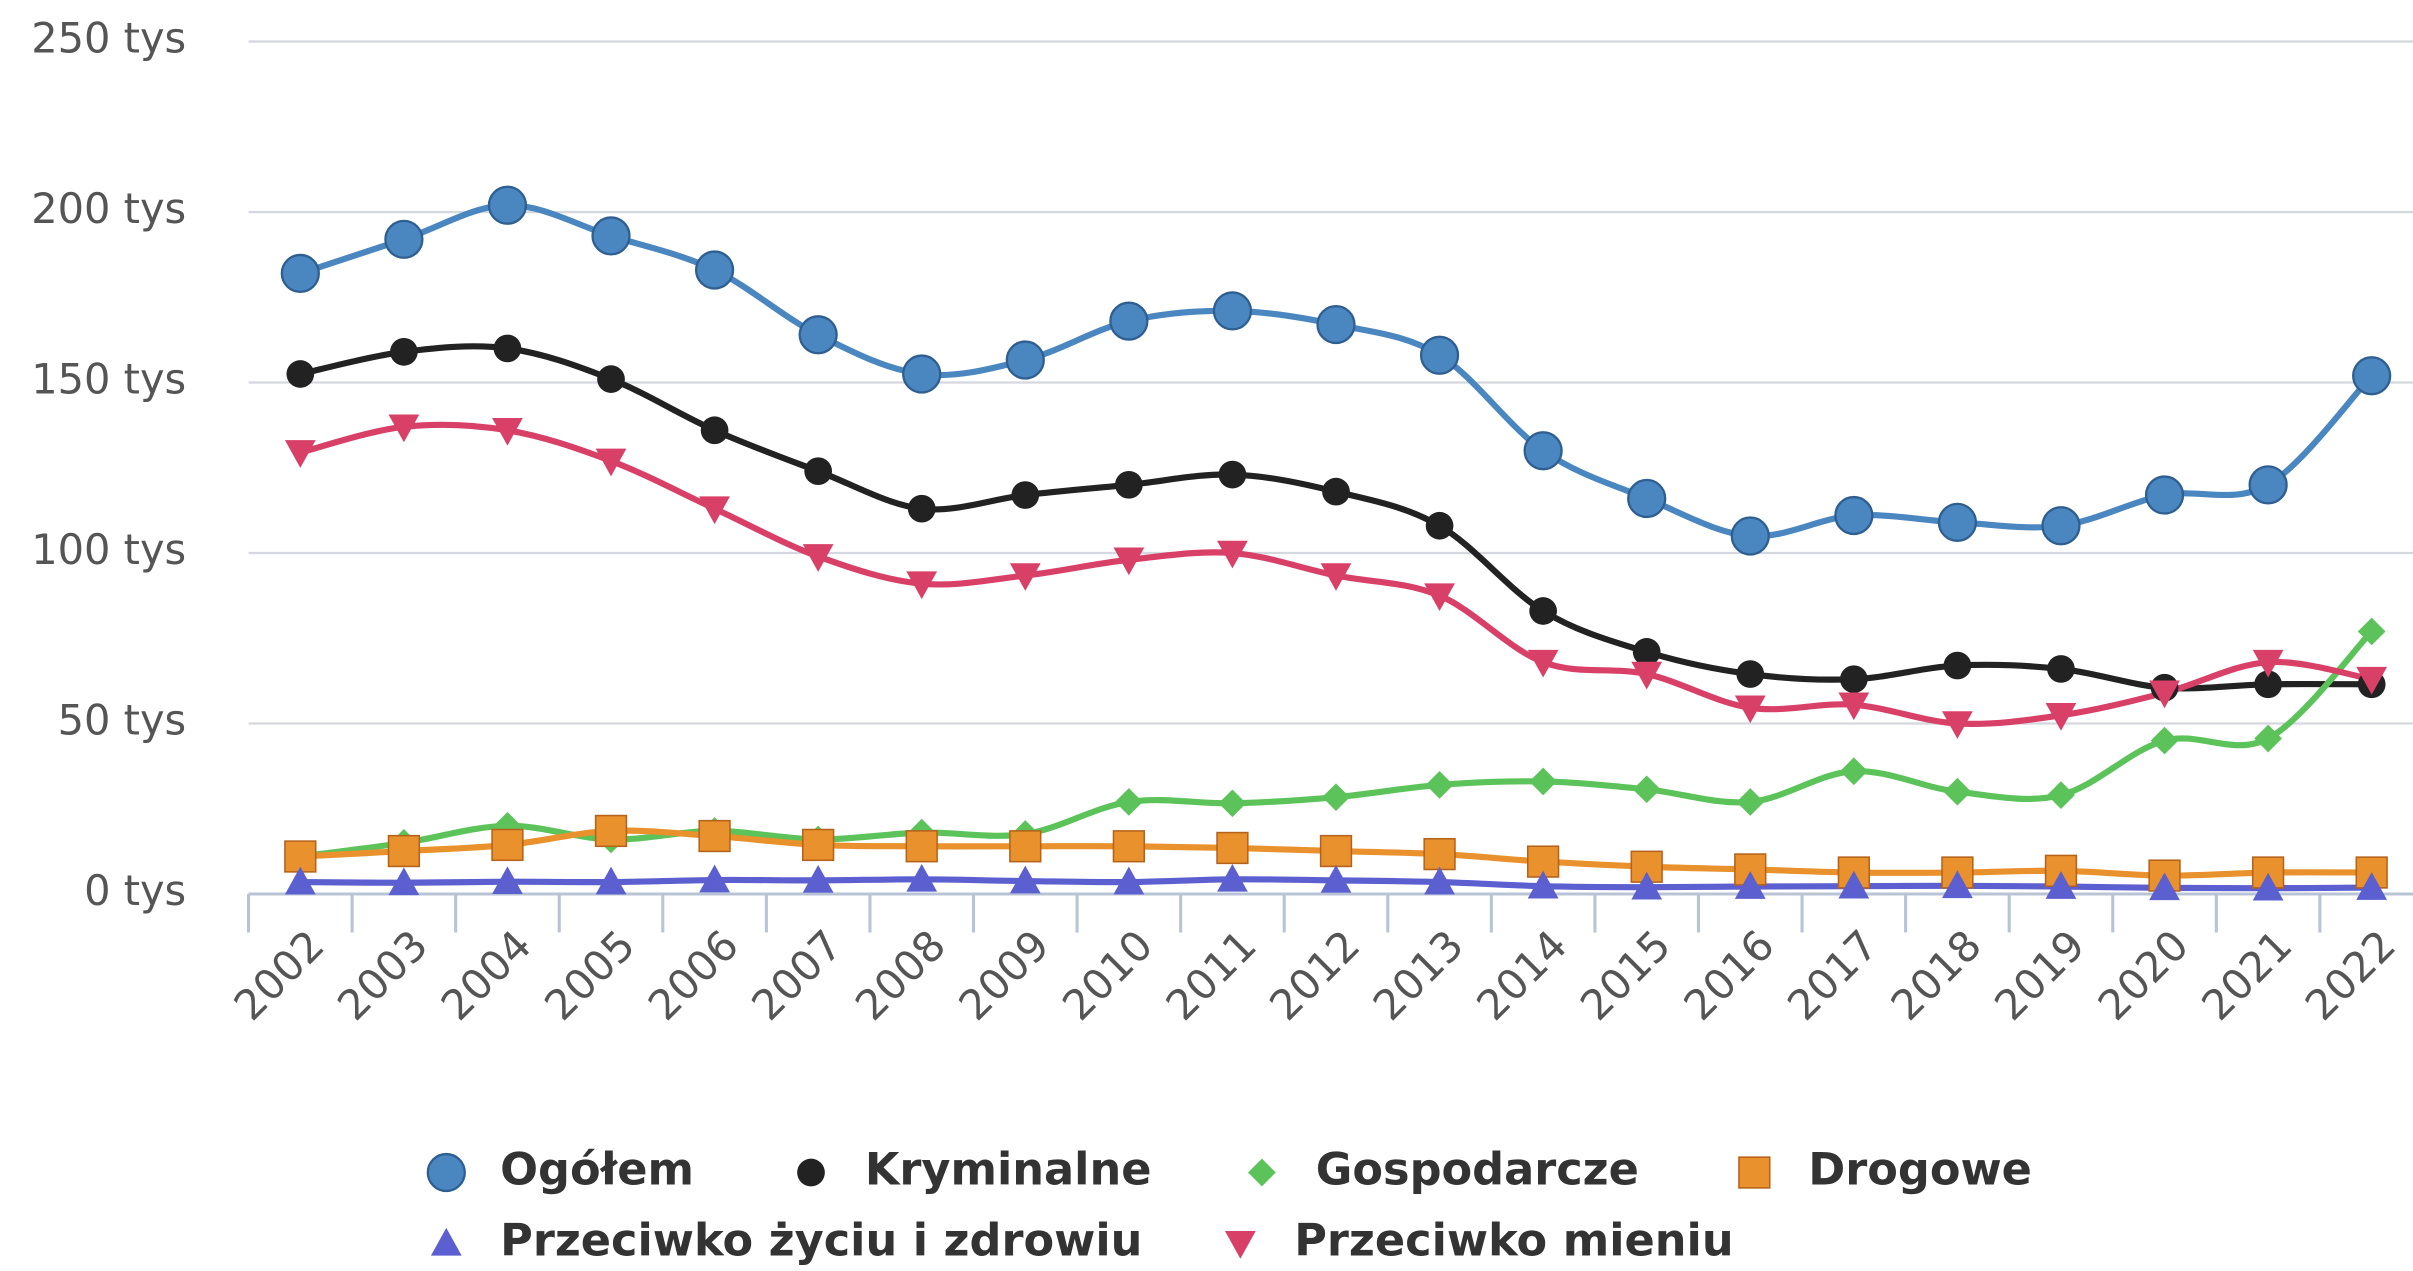 This screenshot has width=2413, height=1271. What do you see at coordinates (597, 1170) in the screenshot?
I see `legend-label: Ogółem` at bounding box center [597, 1170].